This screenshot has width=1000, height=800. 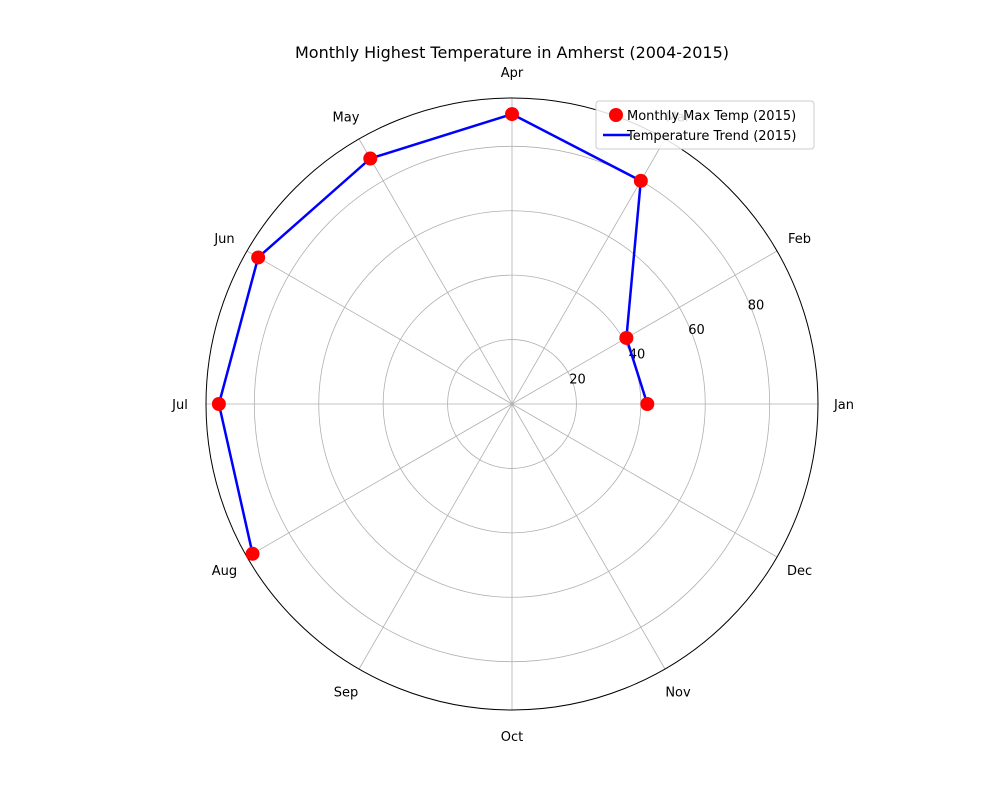 What do you see at coordinates (577, 379) in the screenshot?
I see `radial-tick-label: 20` at bounding box center [577, 379].